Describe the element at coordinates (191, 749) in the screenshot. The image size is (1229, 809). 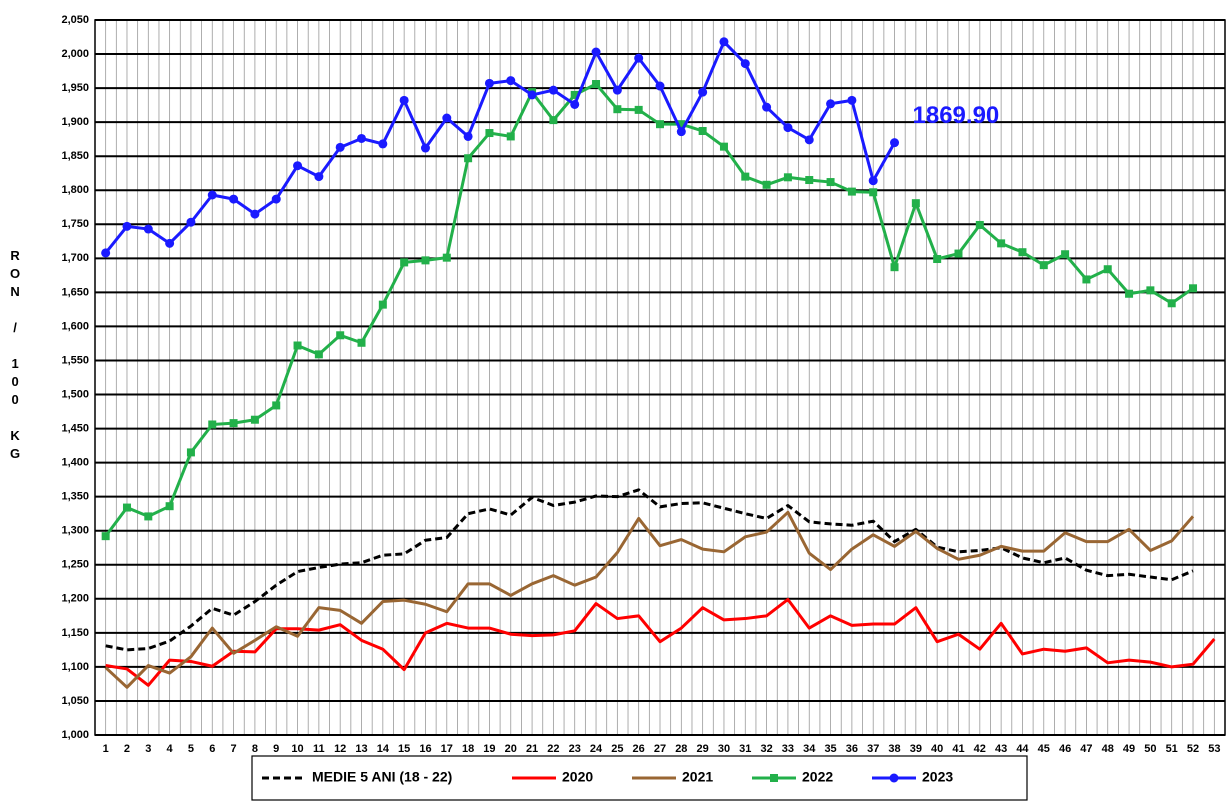
I see `x-tick-label: 5` at that location.